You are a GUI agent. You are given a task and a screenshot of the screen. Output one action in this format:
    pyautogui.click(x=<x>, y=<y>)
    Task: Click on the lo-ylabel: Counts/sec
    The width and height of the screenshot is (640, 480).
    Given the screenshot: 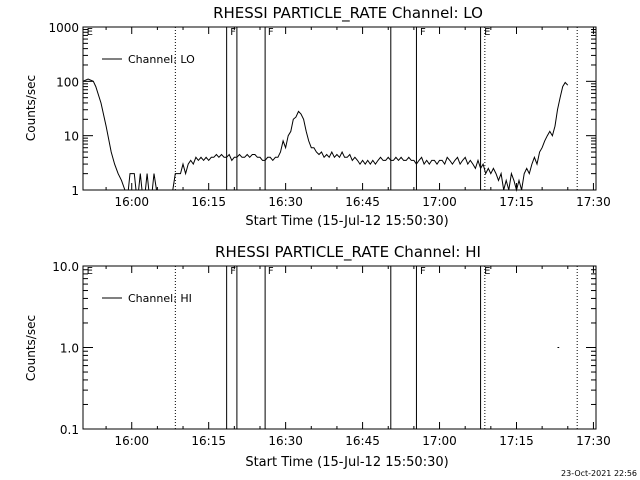 What is the action you would take?
    pyautogui.click(x=31, y=108)
    